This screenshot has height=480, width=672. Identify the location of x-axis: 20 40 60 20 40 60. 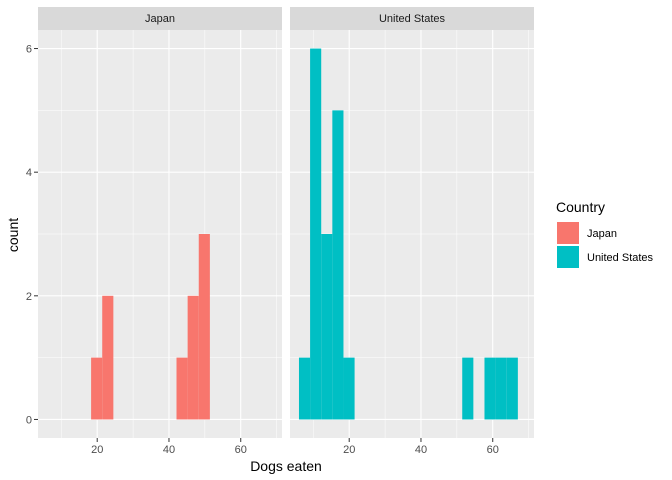
(295, 447).